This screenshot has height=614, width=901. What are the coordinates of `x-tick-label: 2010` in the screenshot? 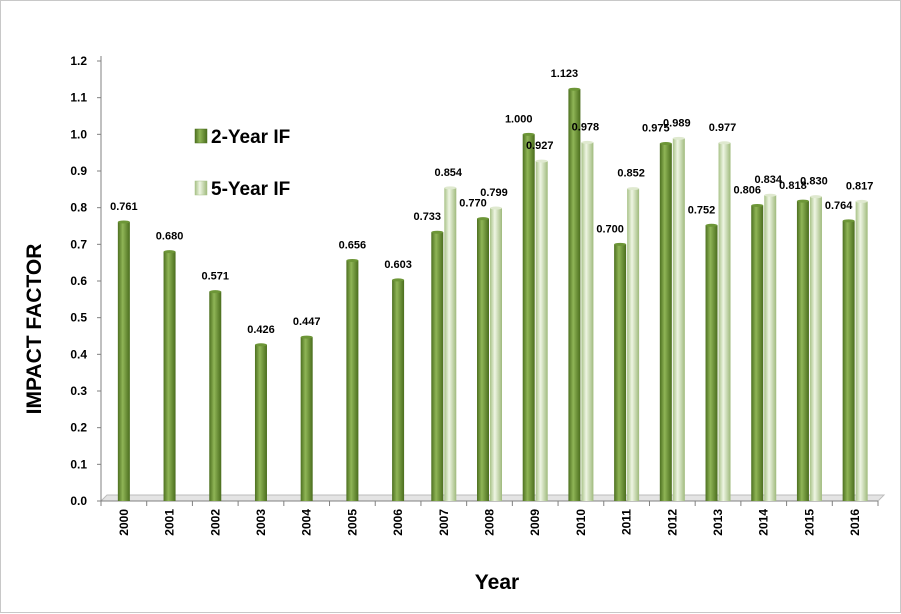 It's located at (581, 522).